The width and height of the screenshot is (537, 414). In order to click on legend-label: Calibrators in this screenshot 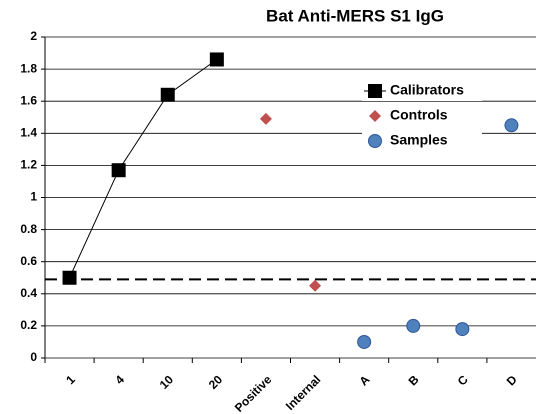, I will do `click(427, 90)`.